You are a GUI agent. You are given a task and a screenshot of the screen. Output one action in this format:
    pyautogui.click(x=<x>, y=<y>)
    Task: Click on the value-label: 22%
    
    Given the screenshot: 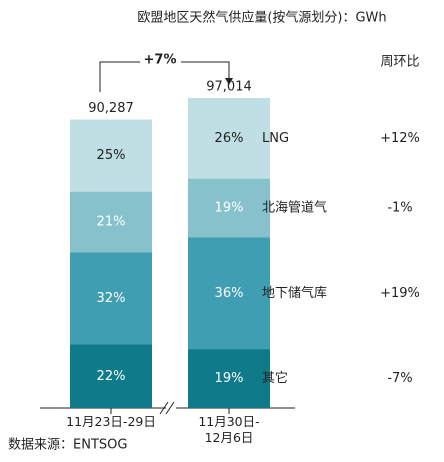 What is the action you would take?
    pyautogui.click(x=111, y=376)
    